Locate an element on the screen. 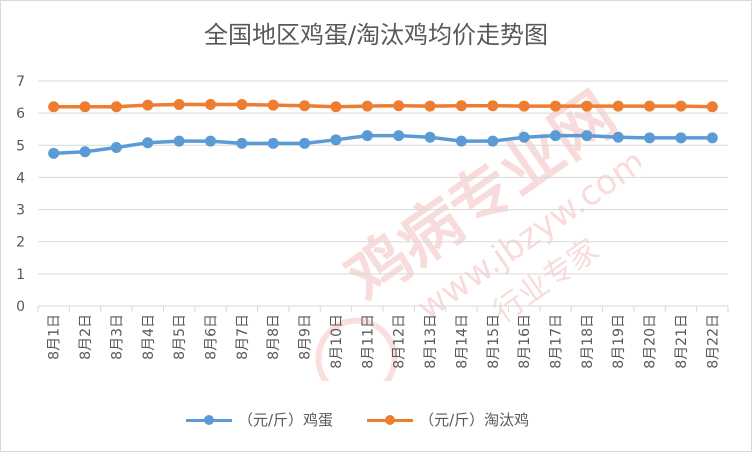 This screenshot has width=752, height=452. x-tick-label: 8月18日 is located at coordinates (588, 341).